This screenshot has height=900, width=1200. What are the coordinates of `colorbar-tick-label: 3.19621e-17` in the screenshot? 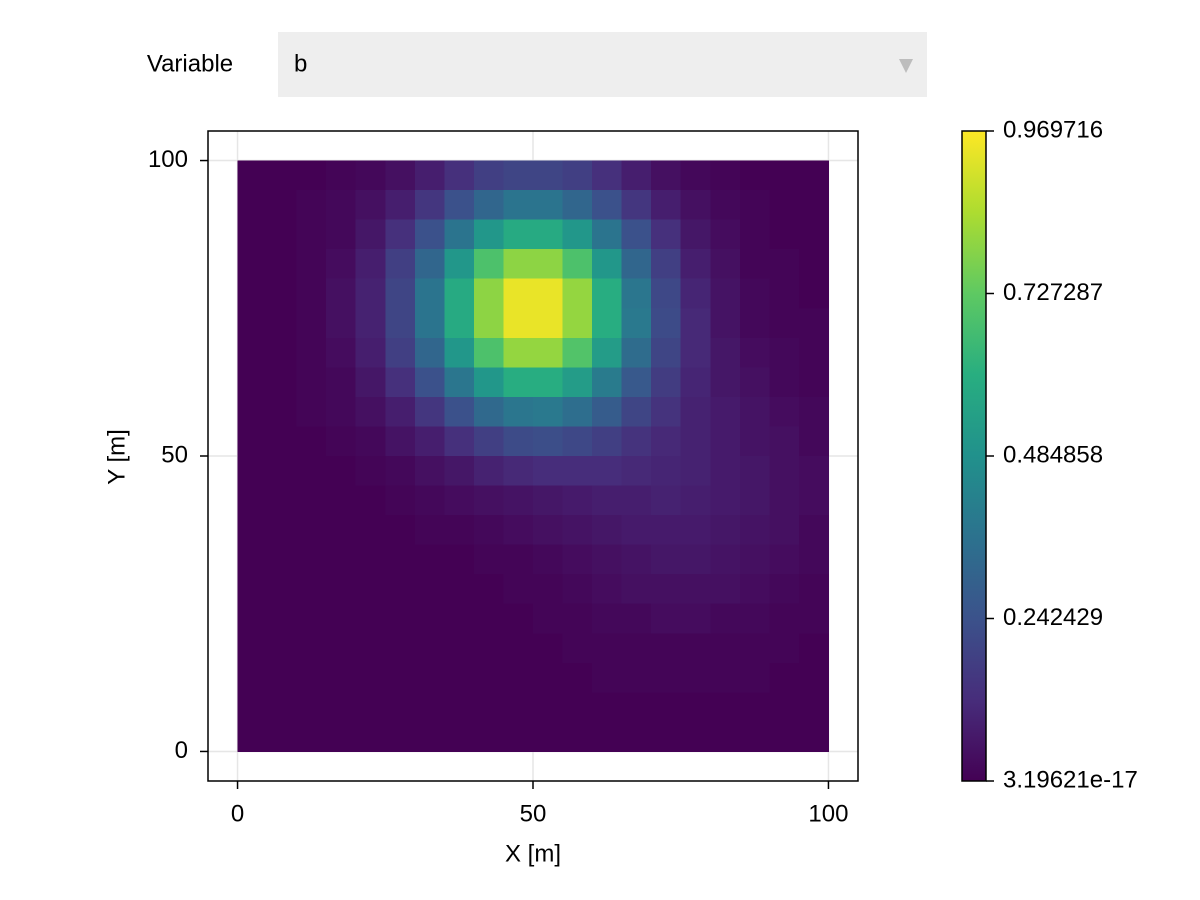 It's located at (1070, 779).